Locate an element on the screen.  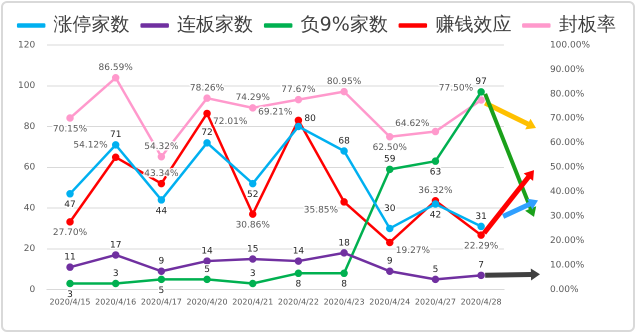
data-label: 54.12% is located at coordinates (90, 145).